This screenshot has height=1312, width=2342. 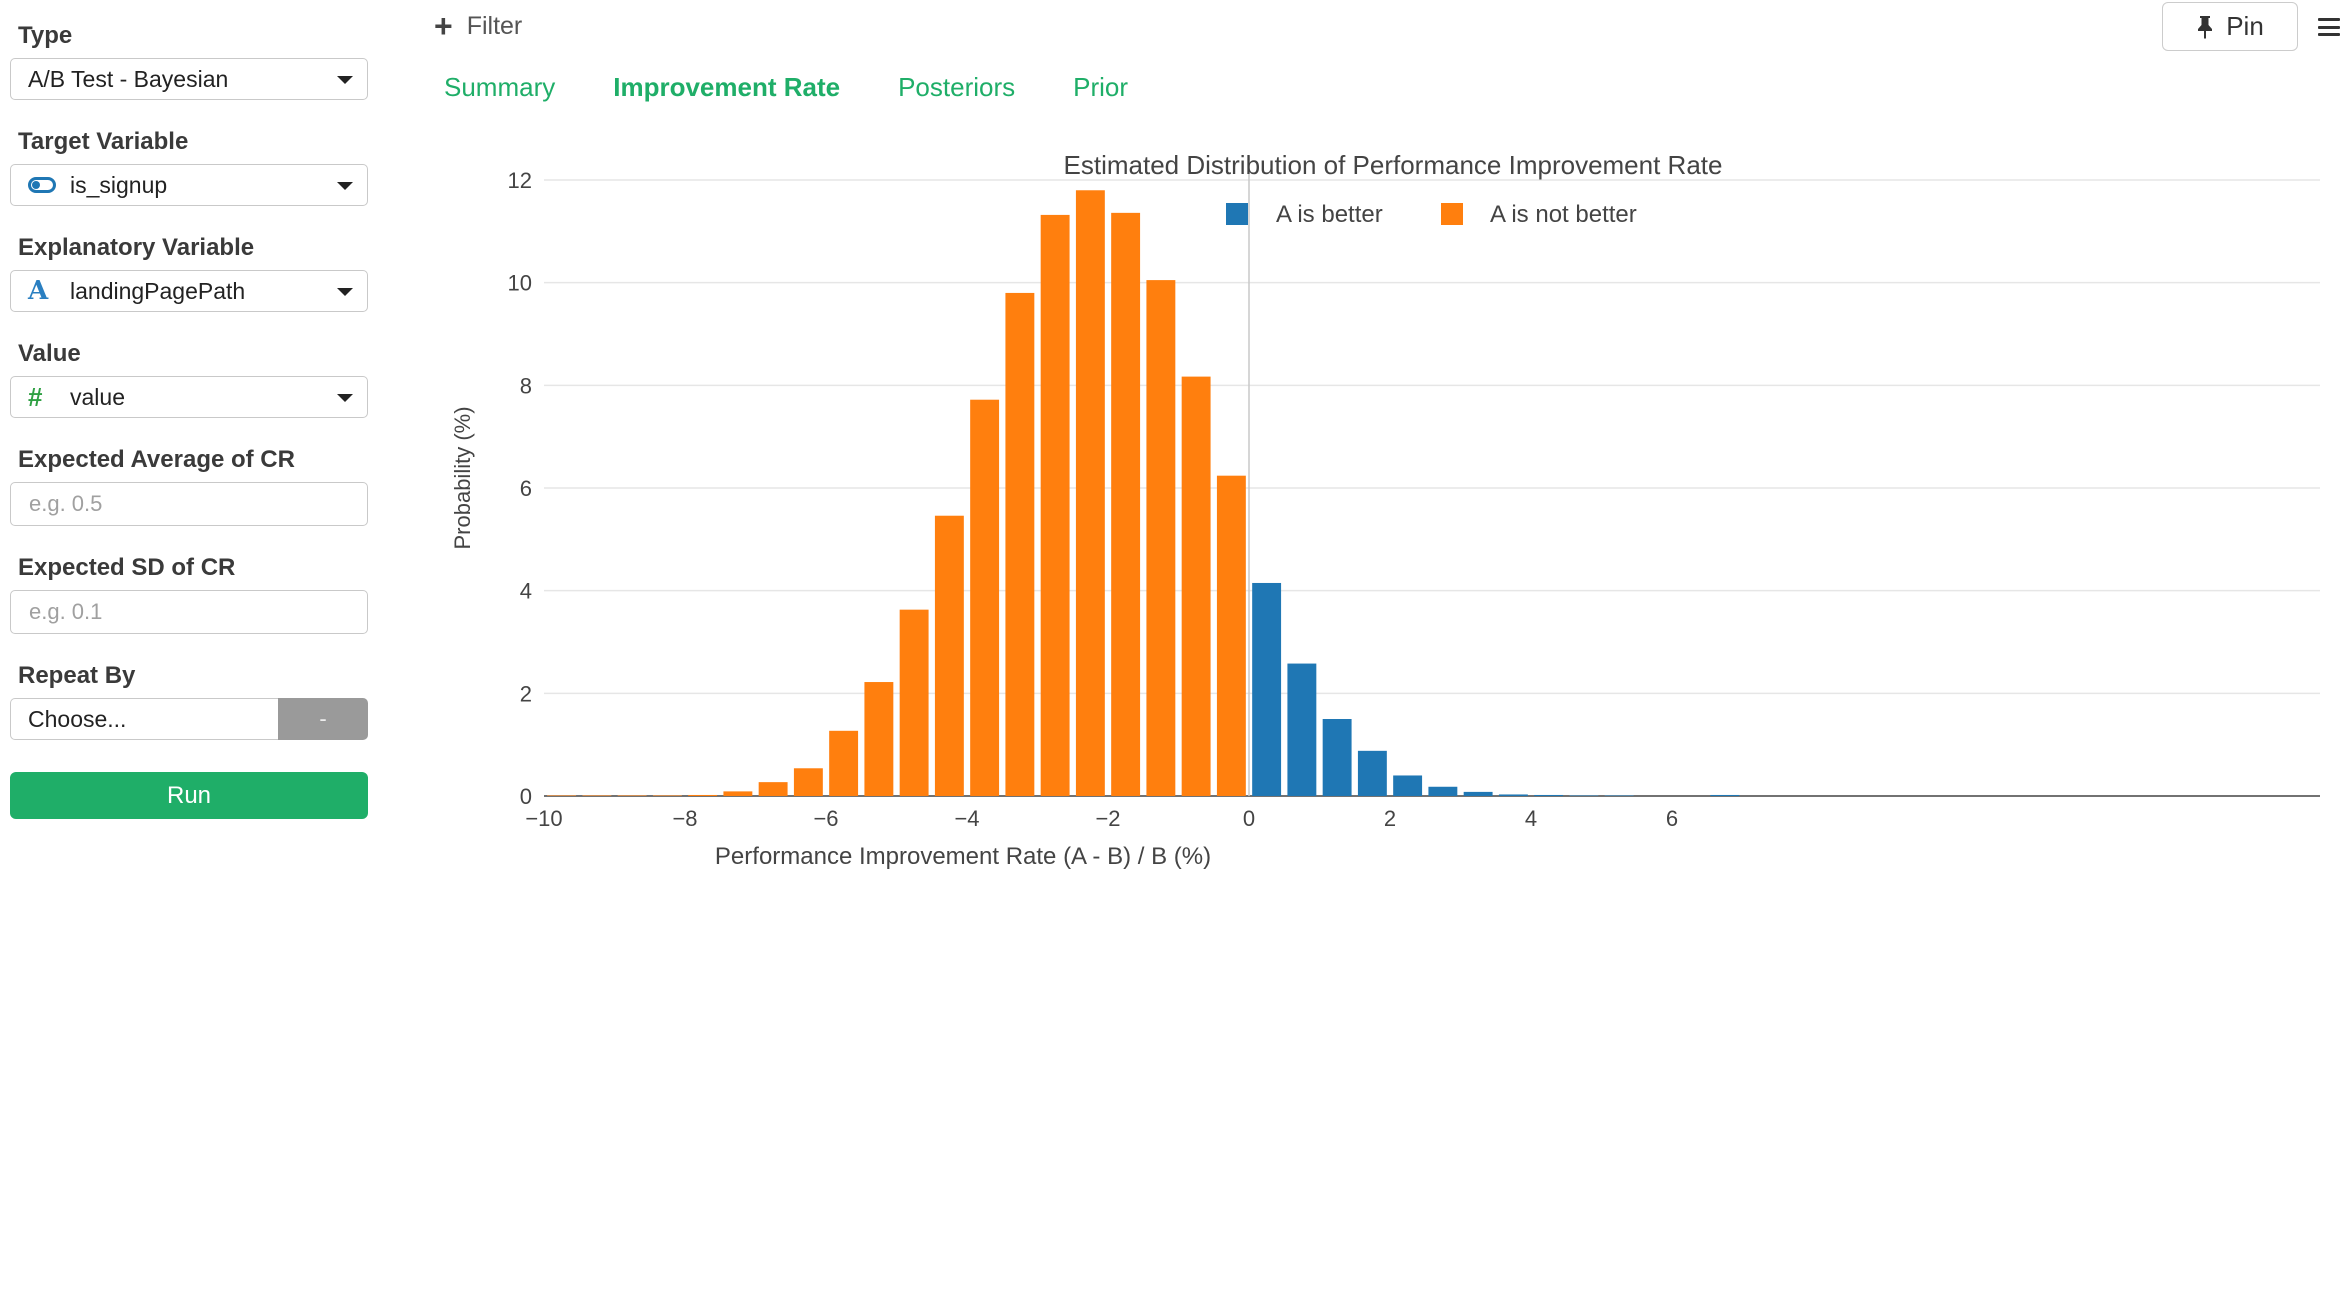 I want to click on type-select-value: A/B Test - Bayesian, so click(x=128, y=78).